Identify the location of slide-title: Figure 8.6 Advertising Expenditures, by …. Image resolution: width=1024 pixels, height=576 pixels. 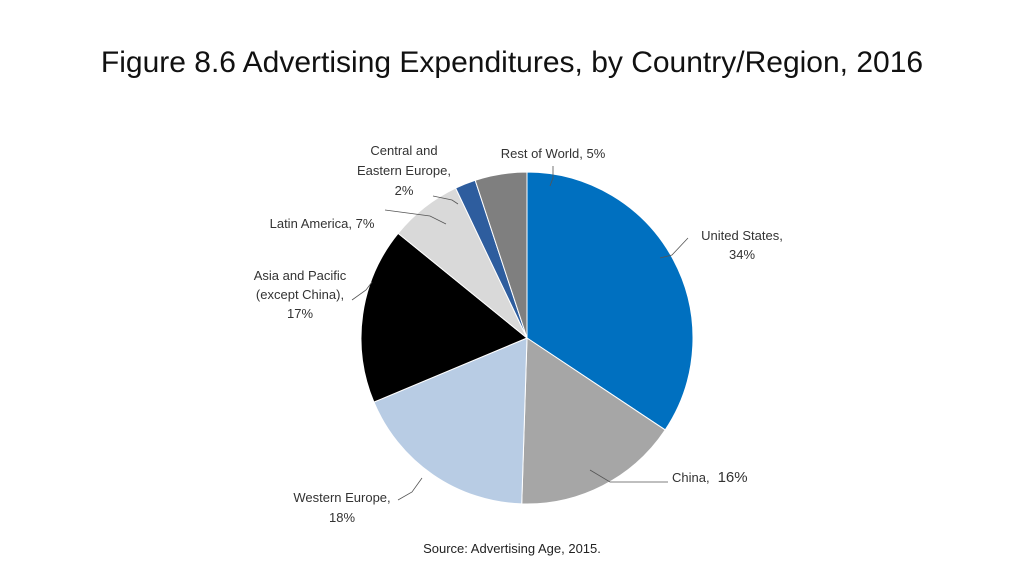
(512, 62).